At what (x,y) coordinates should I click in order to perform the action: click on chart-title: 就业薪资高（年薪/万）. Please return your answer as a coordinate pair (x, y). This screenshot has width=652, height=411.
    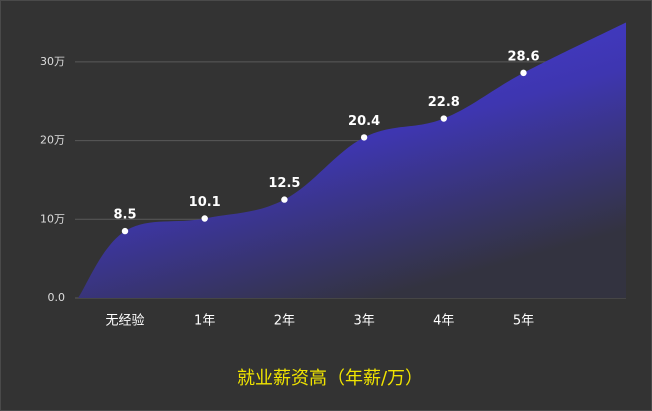
    Looking at the image, I should click on (330, 378).